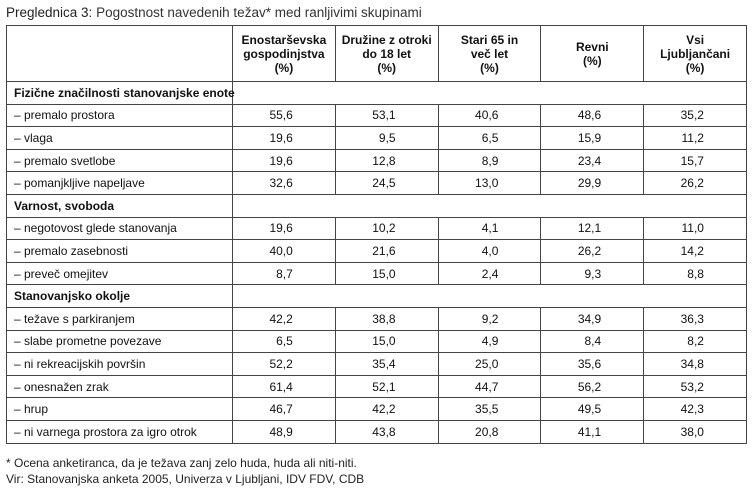 This screenshot has height=497, width=752. What do you see at coordinates (695, 160) in the screenshot?
I see `value-cell: 15,7` at bounding box center [695, 160].